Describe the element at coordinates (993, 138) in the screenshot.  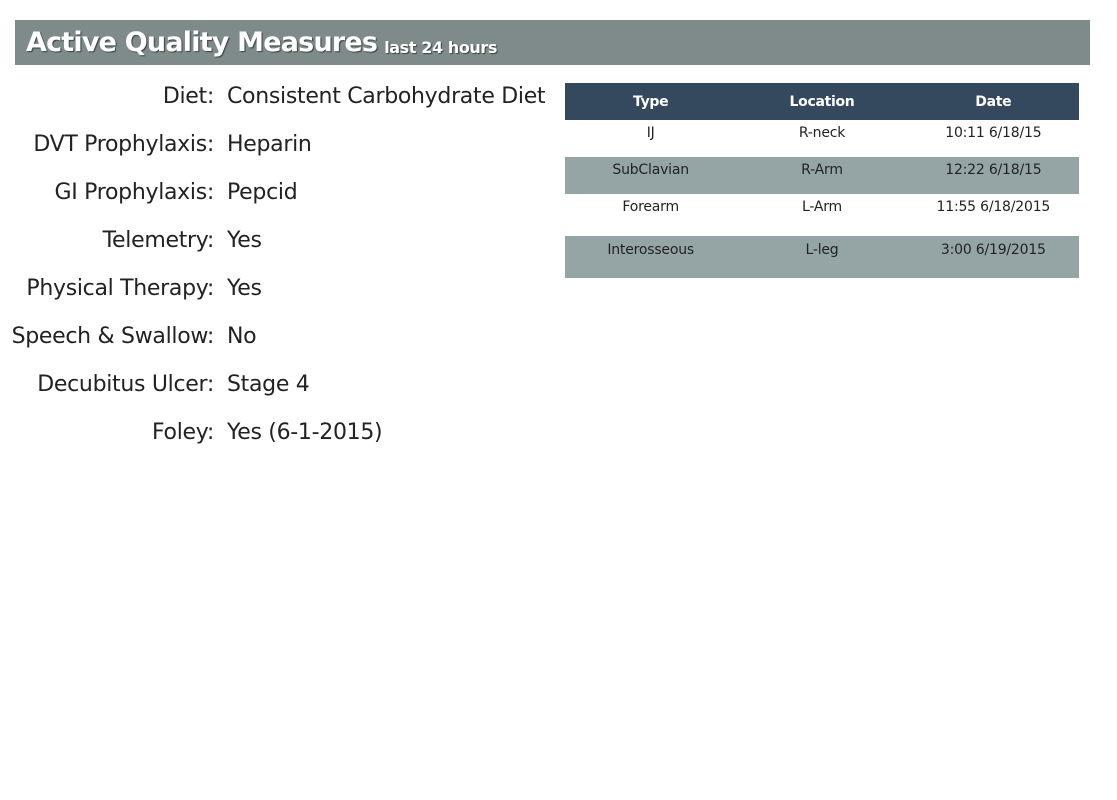
I see `cell-date: 10:11 6/18/15` at that location.